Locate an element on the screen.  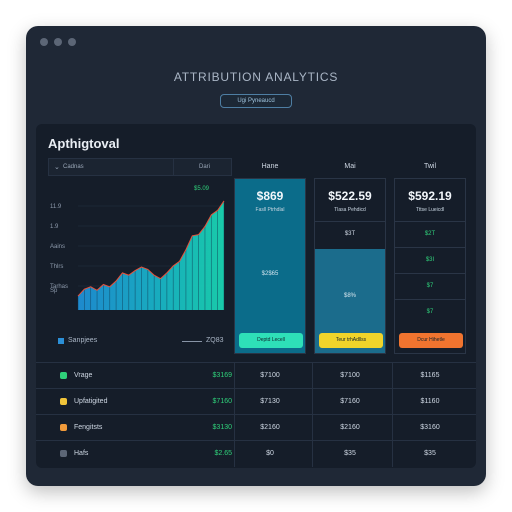
row-name: Fengitsts is located at coordinates (88, 427).